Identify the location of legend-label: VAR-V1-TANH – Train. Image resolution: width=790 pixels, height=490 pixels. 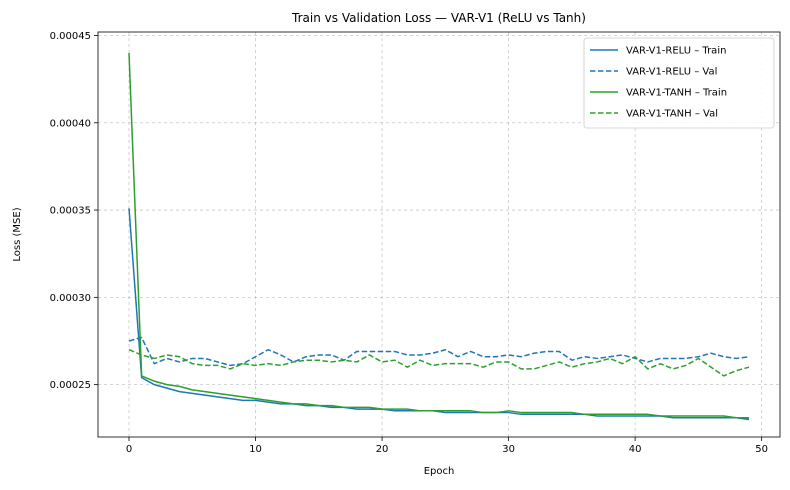
(676, 93).